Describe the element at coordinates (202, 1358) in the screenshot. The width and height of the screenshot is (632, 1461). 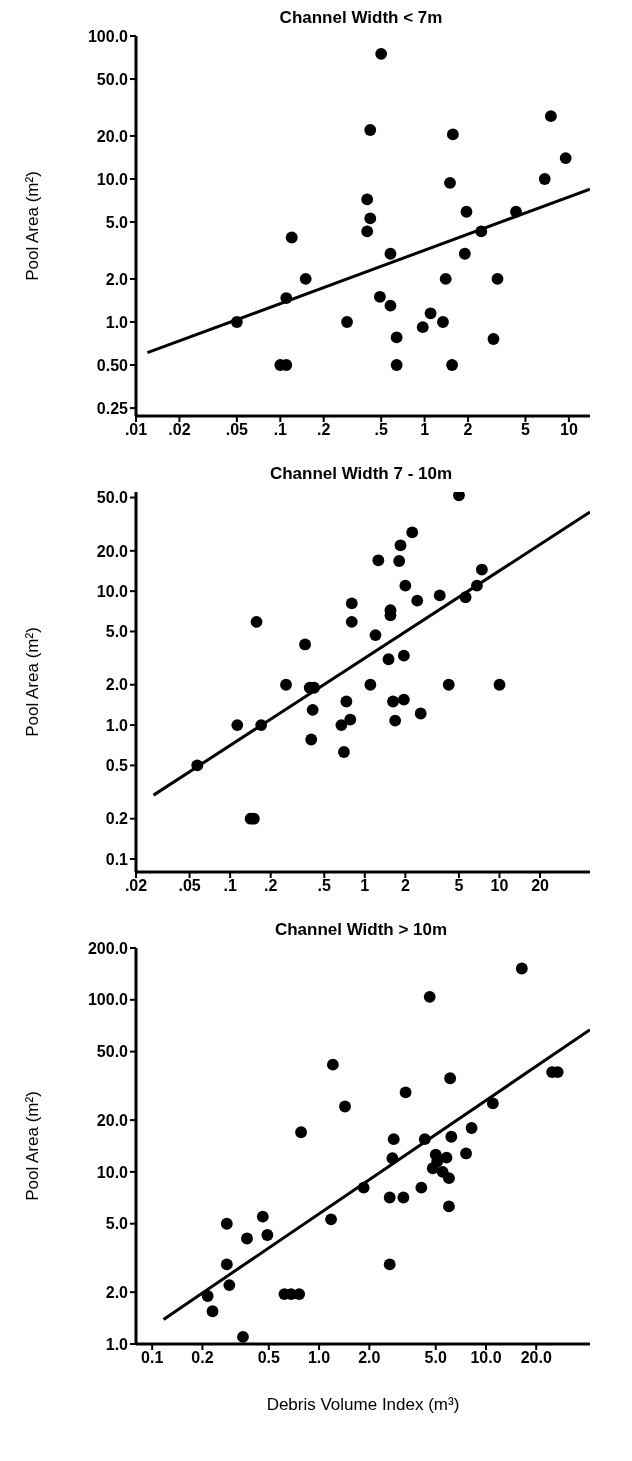
I see `x-tick-label: 0.2` at that location.